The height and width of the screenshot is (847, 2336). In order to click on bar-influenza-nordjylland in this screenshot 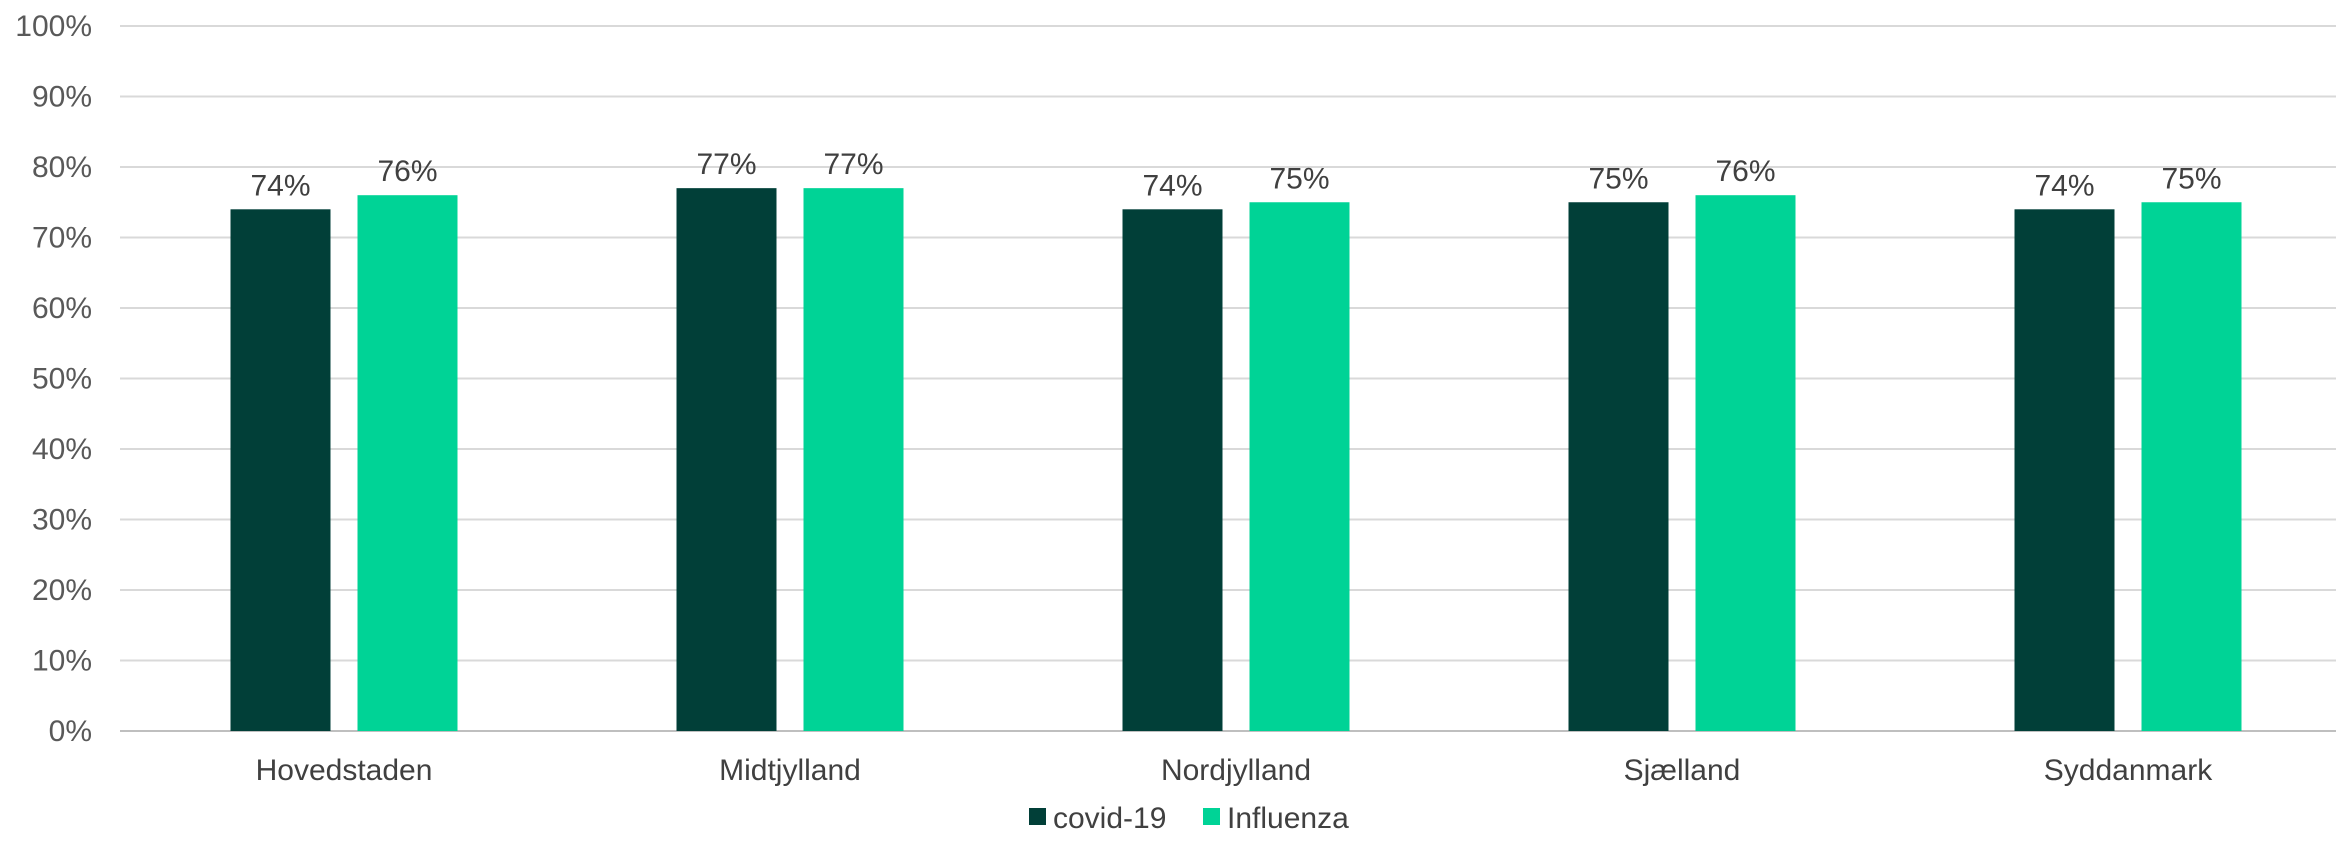, I will do `click(1299, 466)`.